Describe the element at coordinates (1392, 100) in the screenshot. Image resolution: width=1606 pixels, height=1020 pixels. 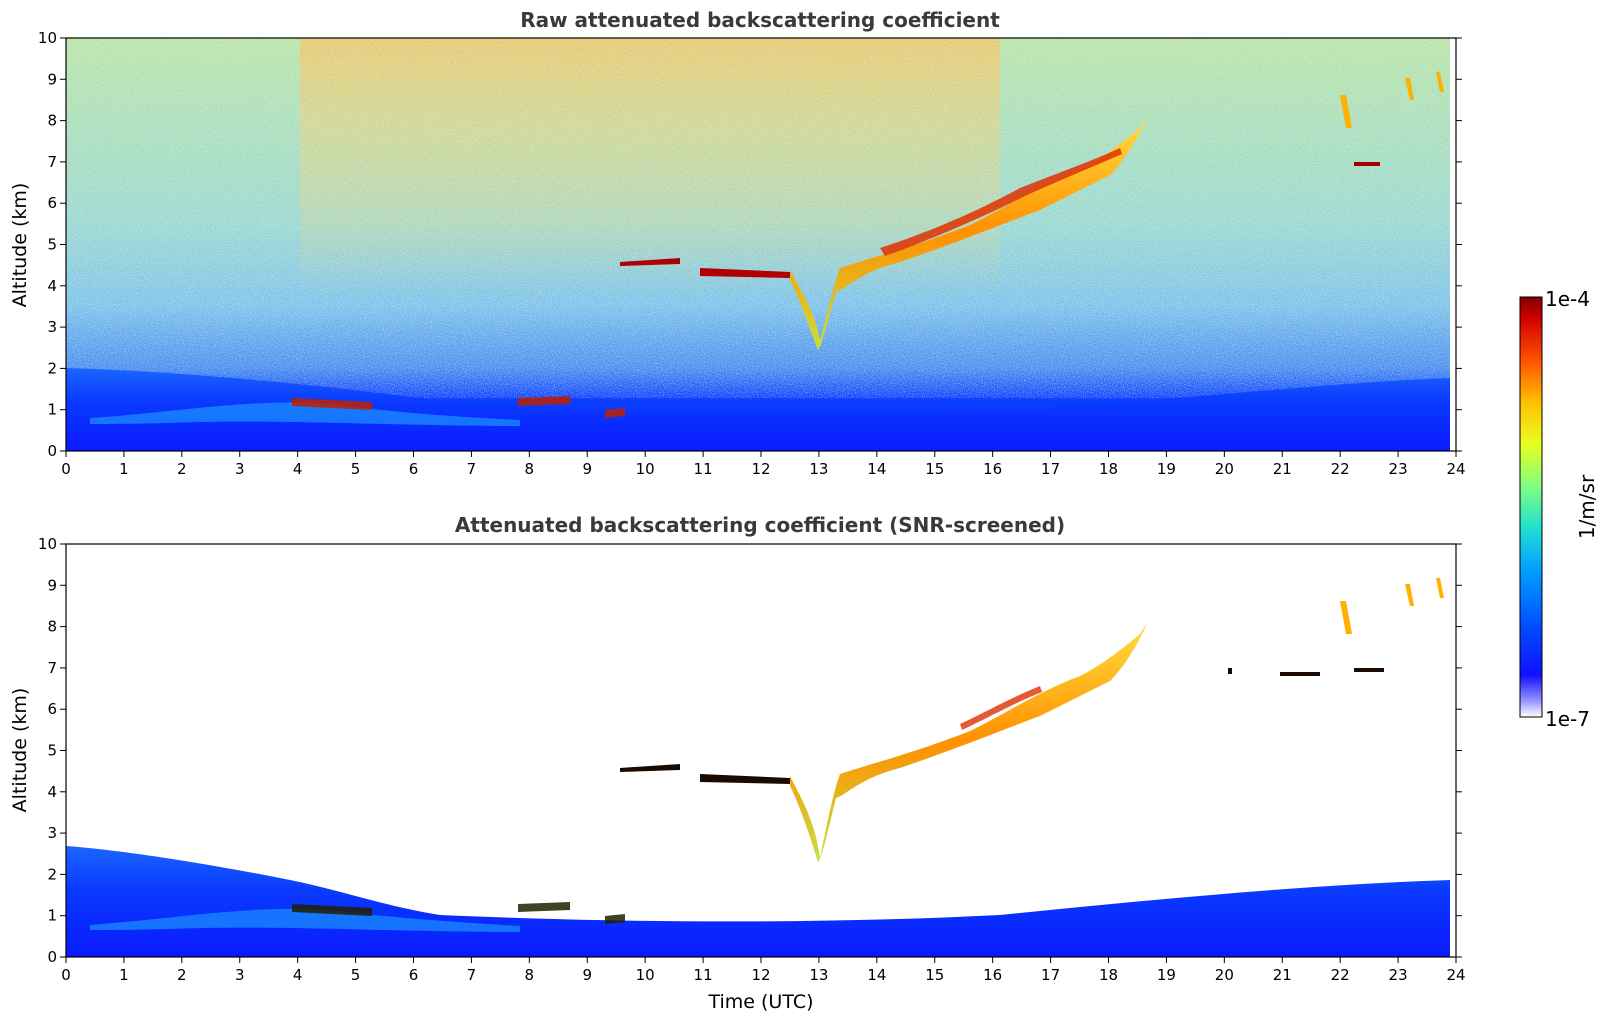
I see `raw-cirrus` at that location.